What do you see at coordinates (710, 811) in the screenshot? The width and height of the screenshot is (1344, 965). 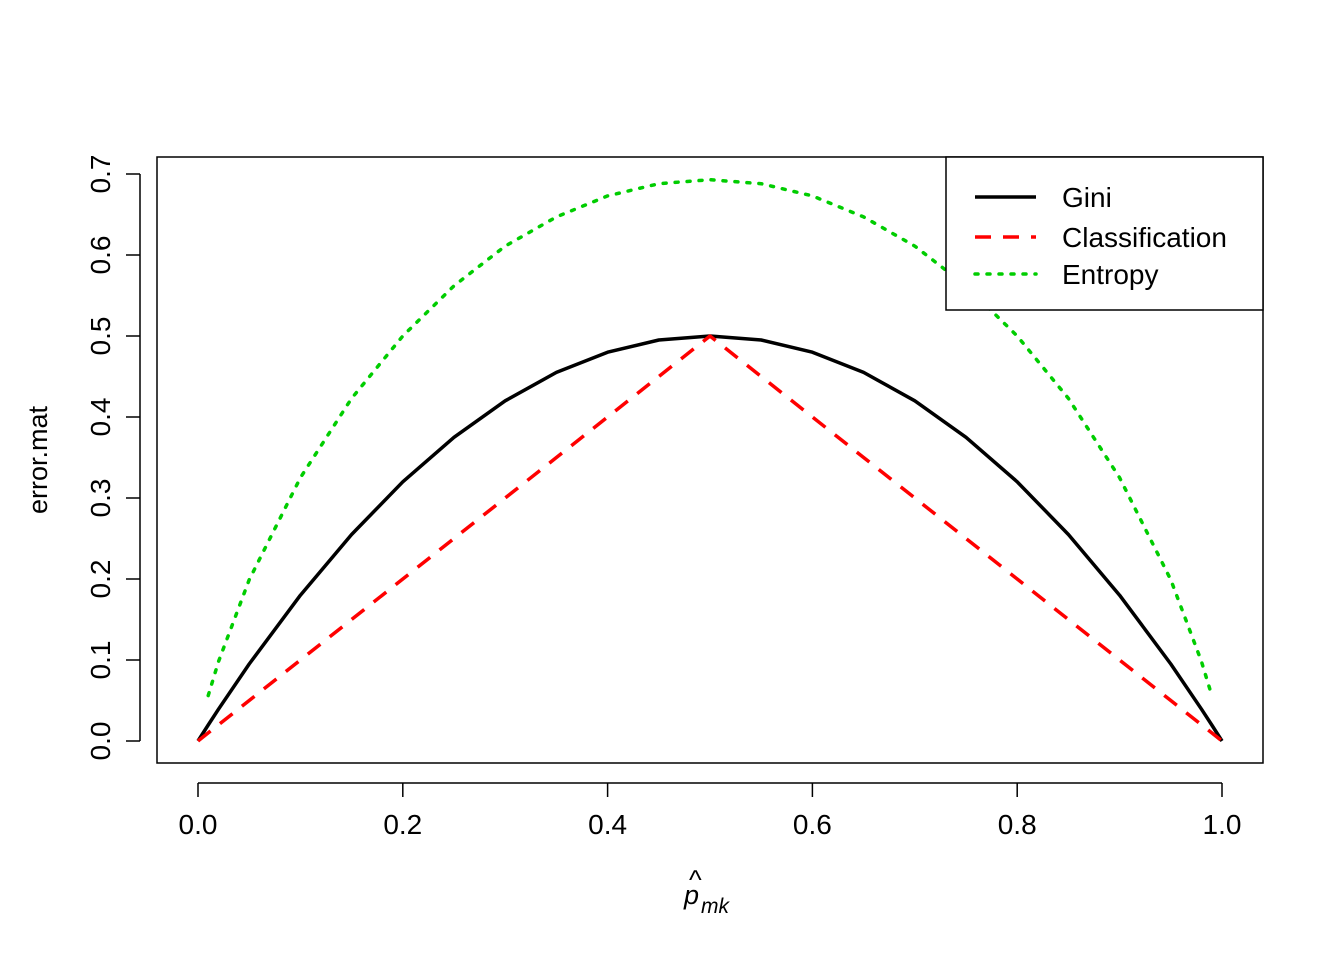 I see `x-axis: 0.0 0.2 0.4 0.6 0.8 1.0` at bounding box center [710, 811].